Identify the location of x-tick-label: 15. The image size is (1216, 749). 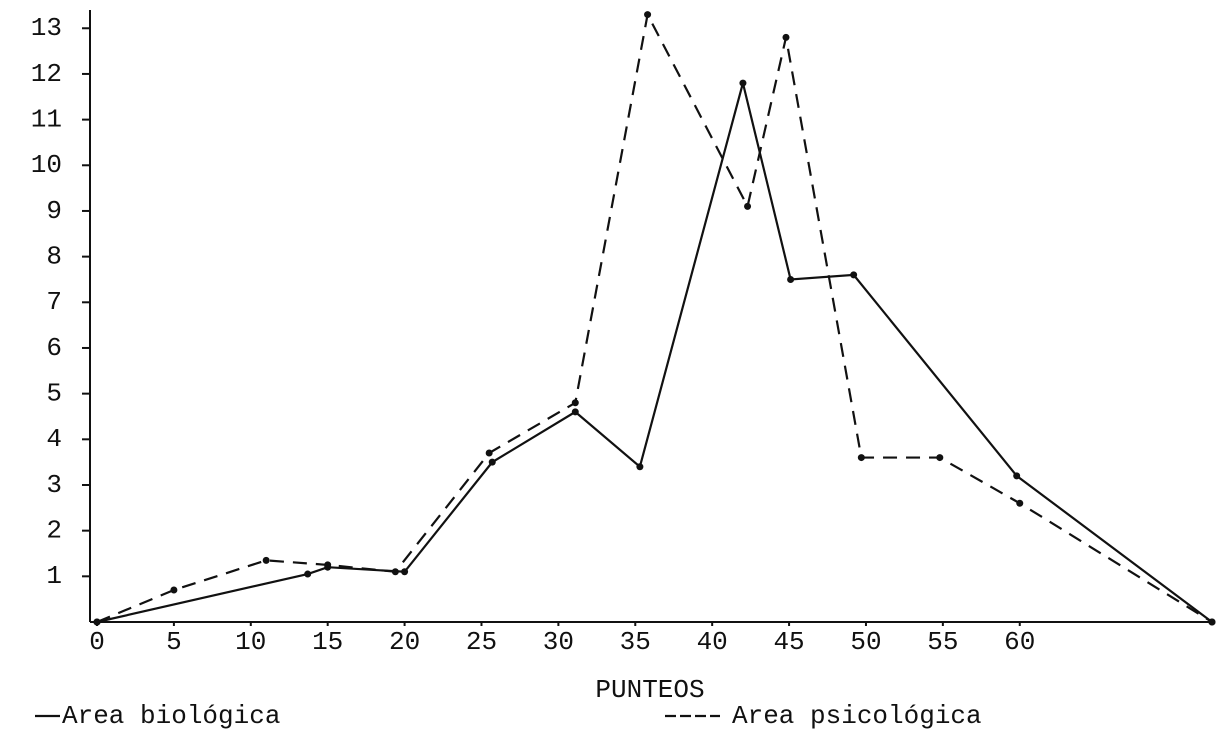
(327, 642).